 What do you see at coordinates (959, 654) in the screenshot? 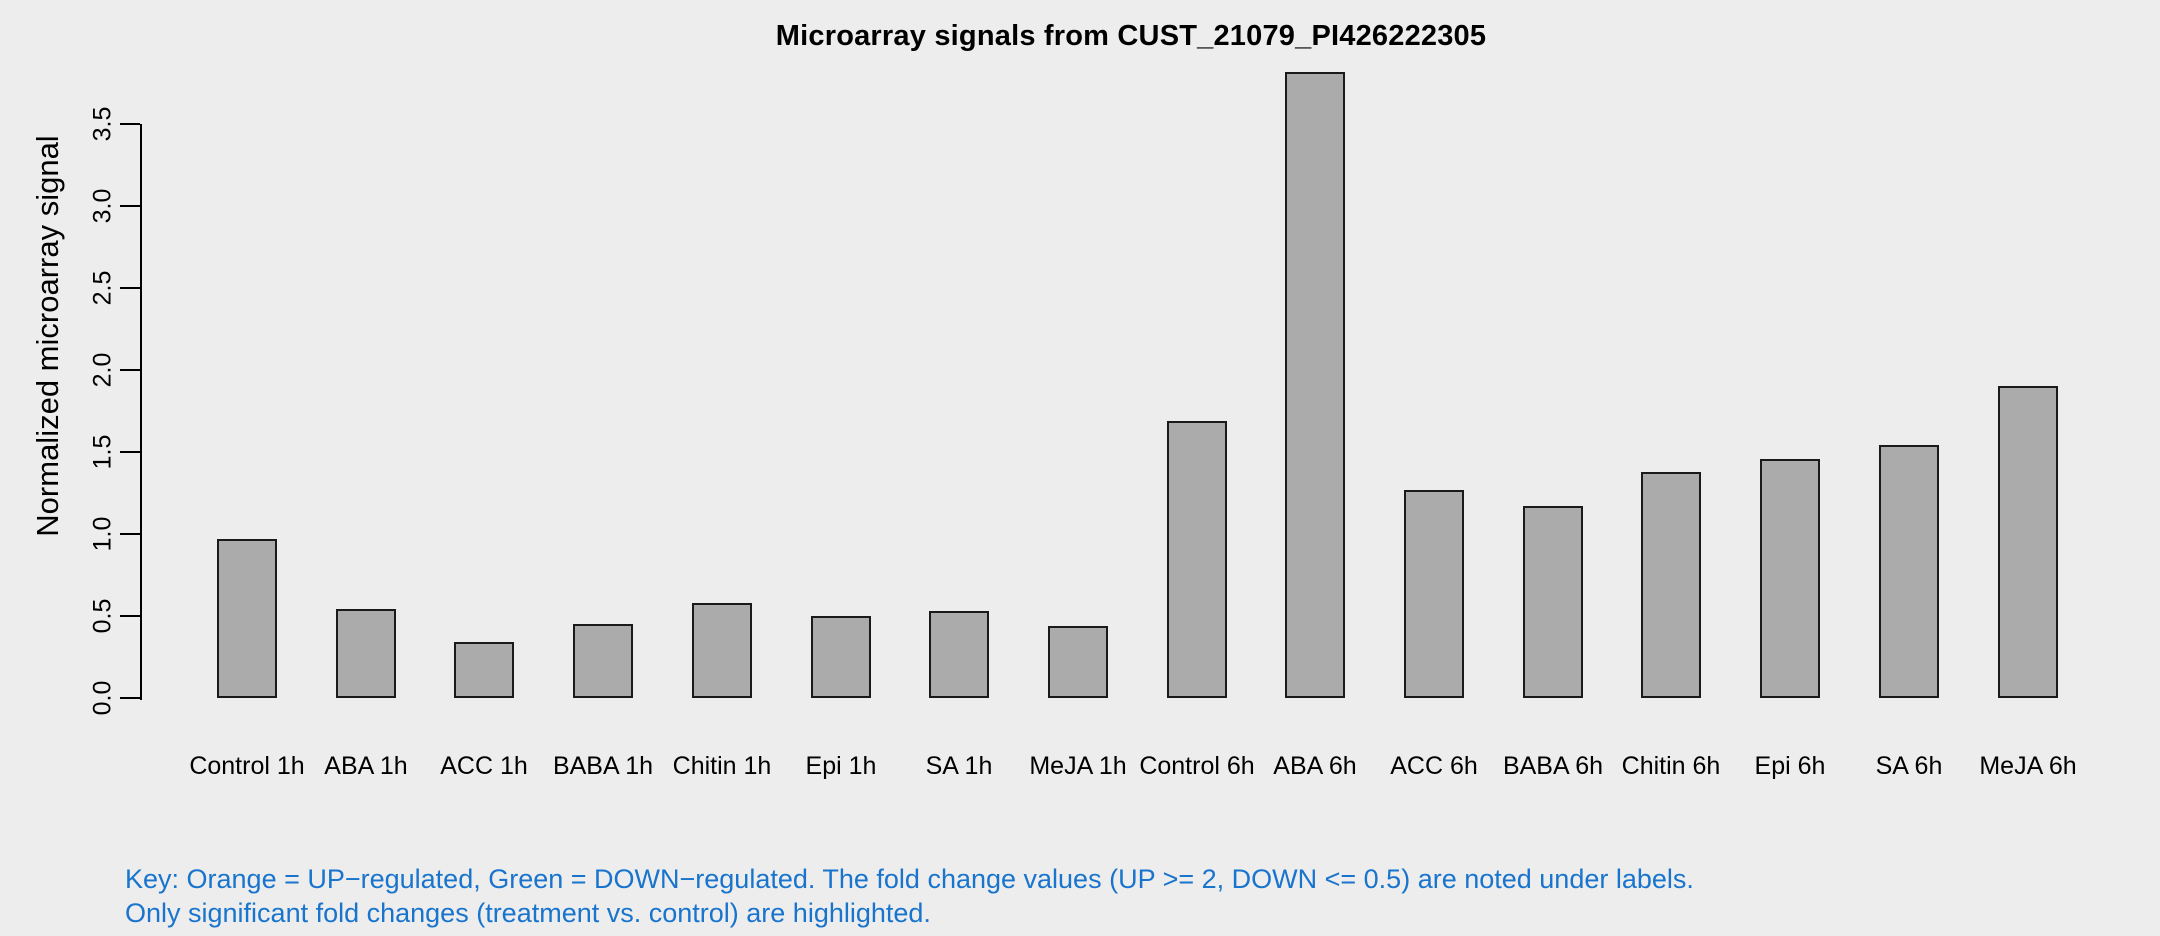
I see `bar-sa-1h` at bounding box center [959, 654].